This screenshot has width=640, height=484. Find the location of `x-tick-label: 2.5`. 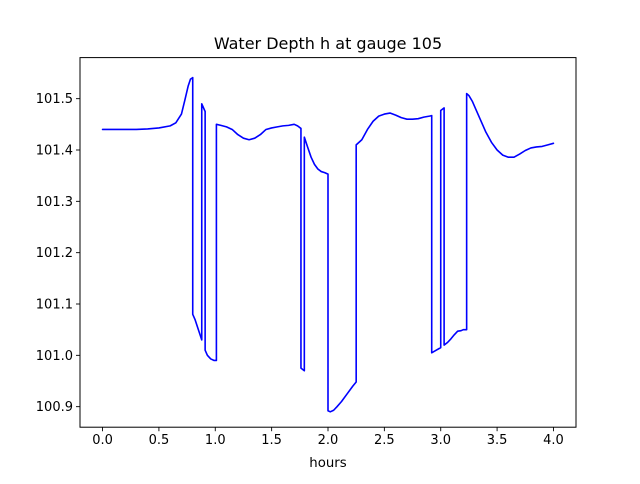

x-tick-label: 2.5 is located at coordinates (384, 440).